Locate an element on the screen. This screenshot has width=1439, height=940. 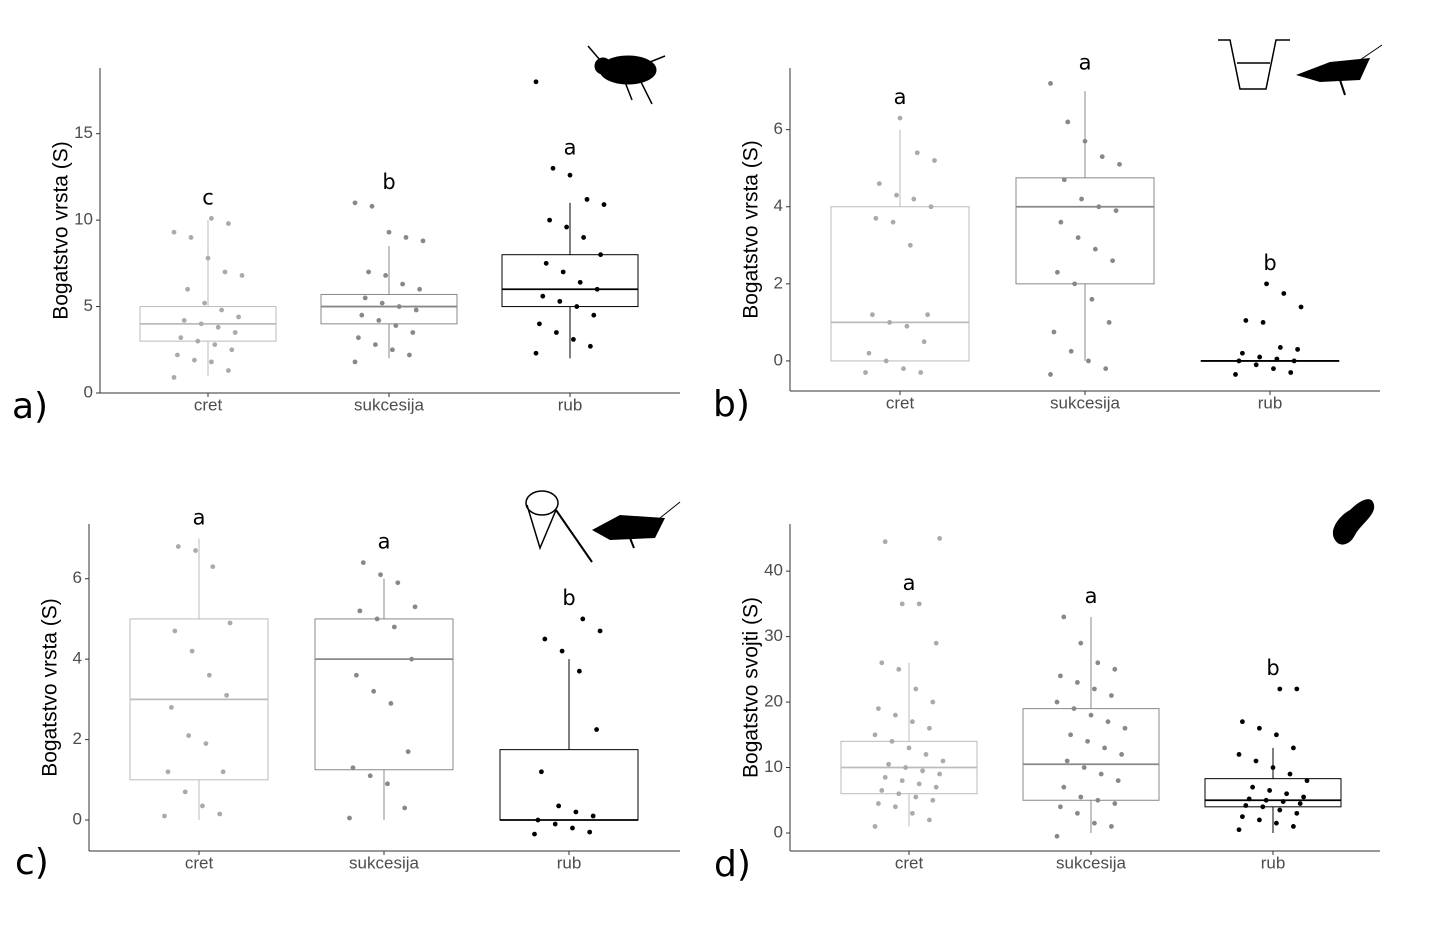
beetle-icon is located at coordinates (626, 75).